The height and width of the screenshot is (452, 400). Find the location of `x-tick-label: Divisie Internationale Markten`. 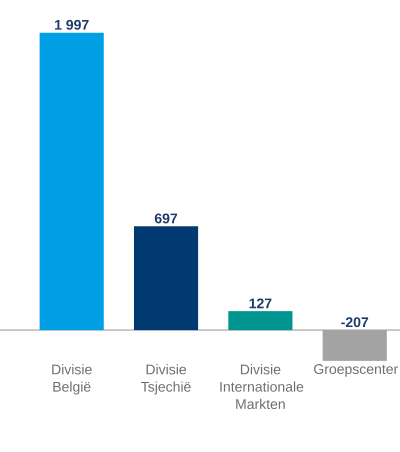

x-tick-label: Divisie Internationale Markten is located at coordinates (262, 387).